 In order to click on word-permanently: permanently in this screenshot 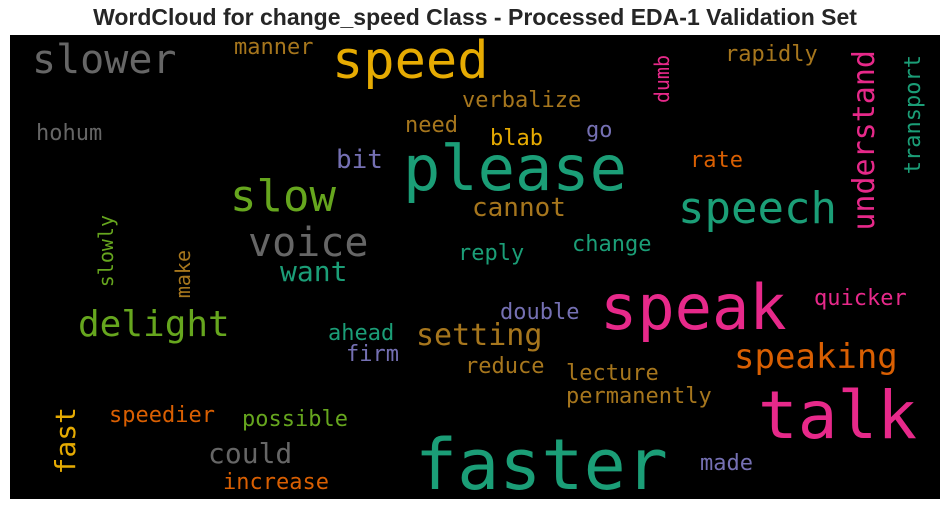, I will do `click(639, 396)`.